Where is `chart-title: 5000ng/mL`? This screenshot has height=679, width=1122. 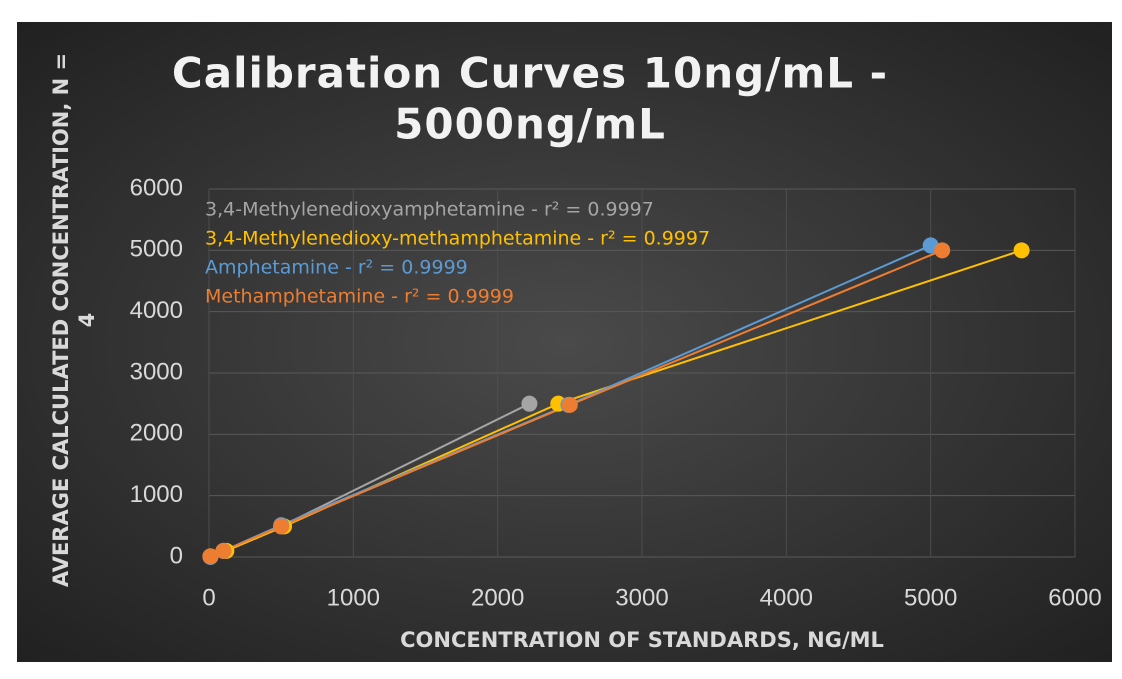
chart-title: 5000ng/mL is located at coordinates (530, 124).